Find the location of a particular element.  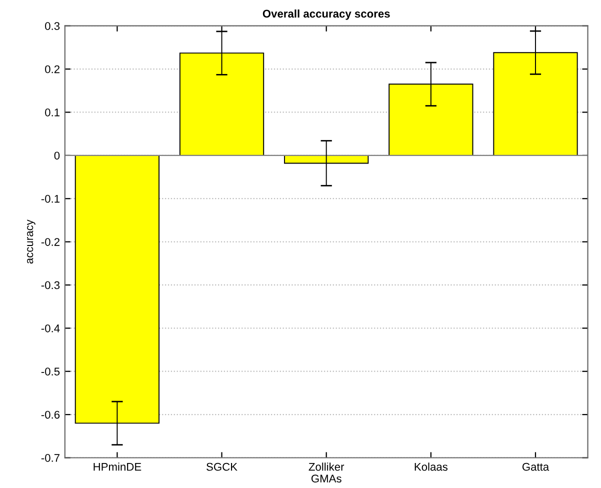

y-tick-label: -0.3 is located at coordinates (50, 285).